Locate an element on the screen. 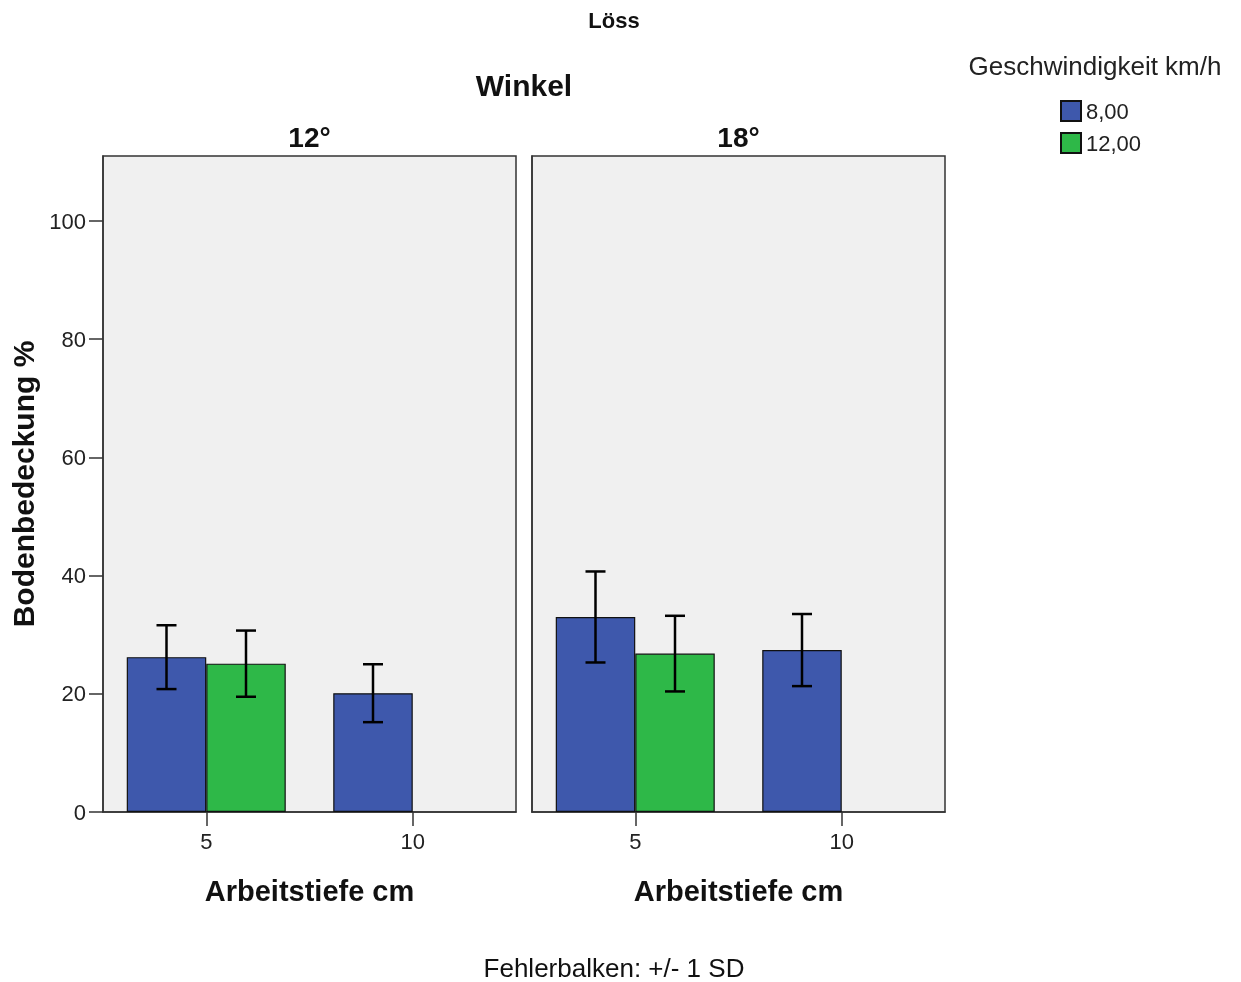 The height and width of the screenshot is (982, 1241). y-tick-label: 100 is located at coordinates (67, 221).